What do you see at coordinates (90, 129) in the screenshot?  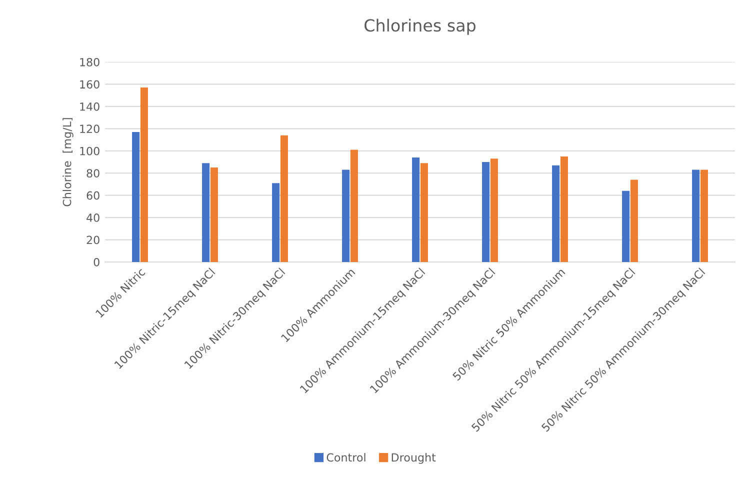 I see `y-tick-label: 120` at bounding box center [90, 129].